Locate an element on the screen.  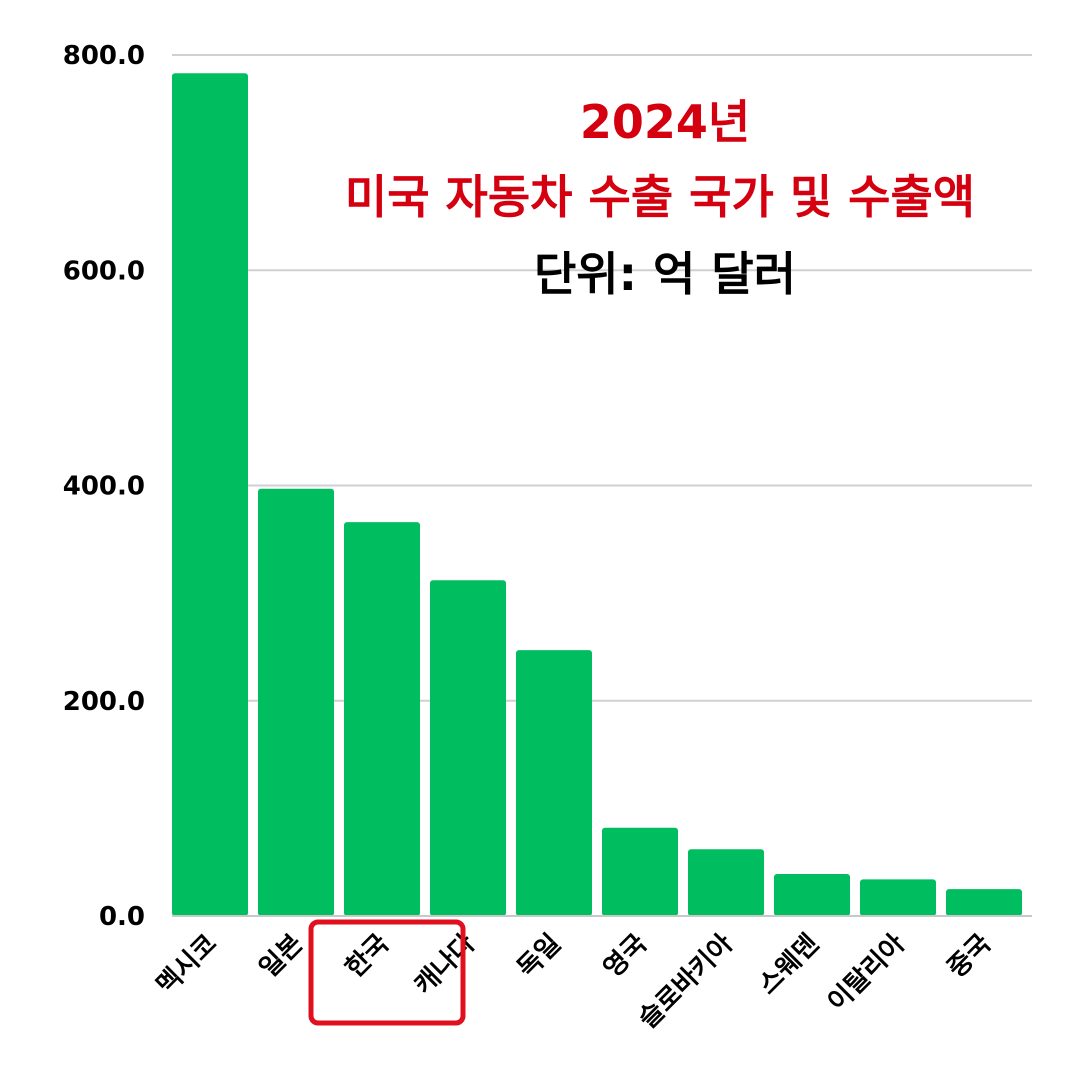
x-category-label: 캐나다 is located at coordinates (445, 965).